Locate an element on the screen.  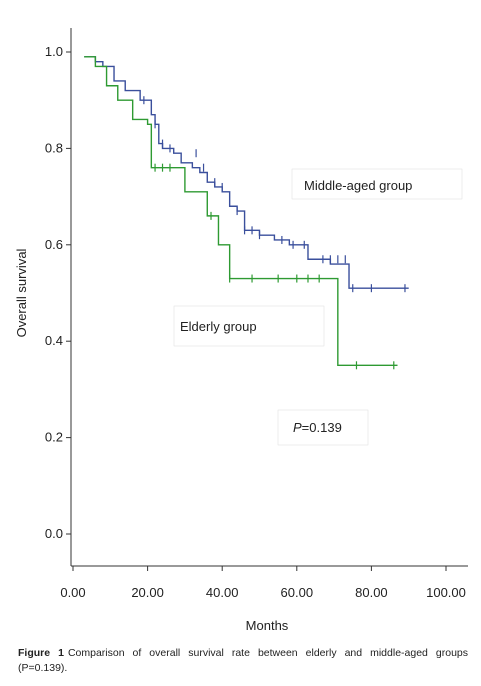
x-tick-label: 20.00 is located at coordinates (147, 592).